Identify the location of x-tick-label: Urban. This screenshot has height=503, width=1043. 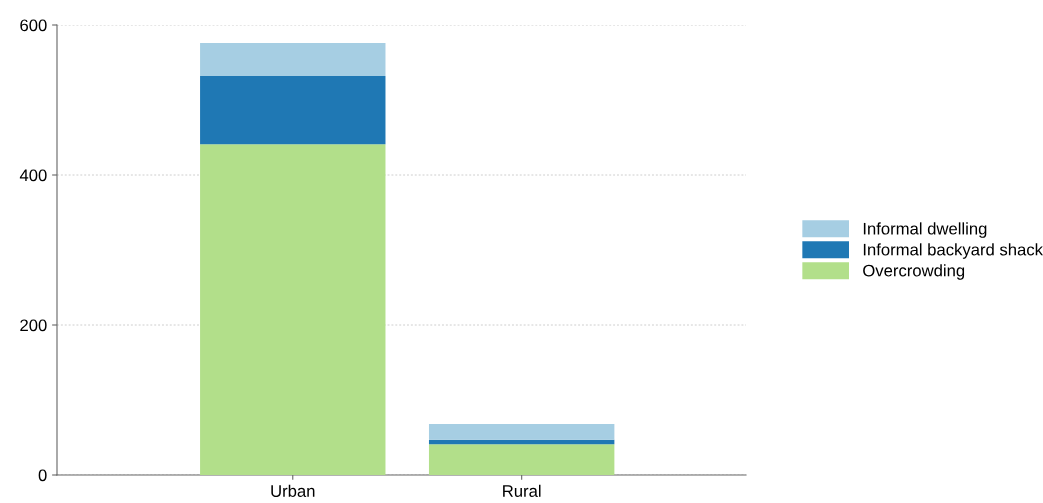
(293, 490).